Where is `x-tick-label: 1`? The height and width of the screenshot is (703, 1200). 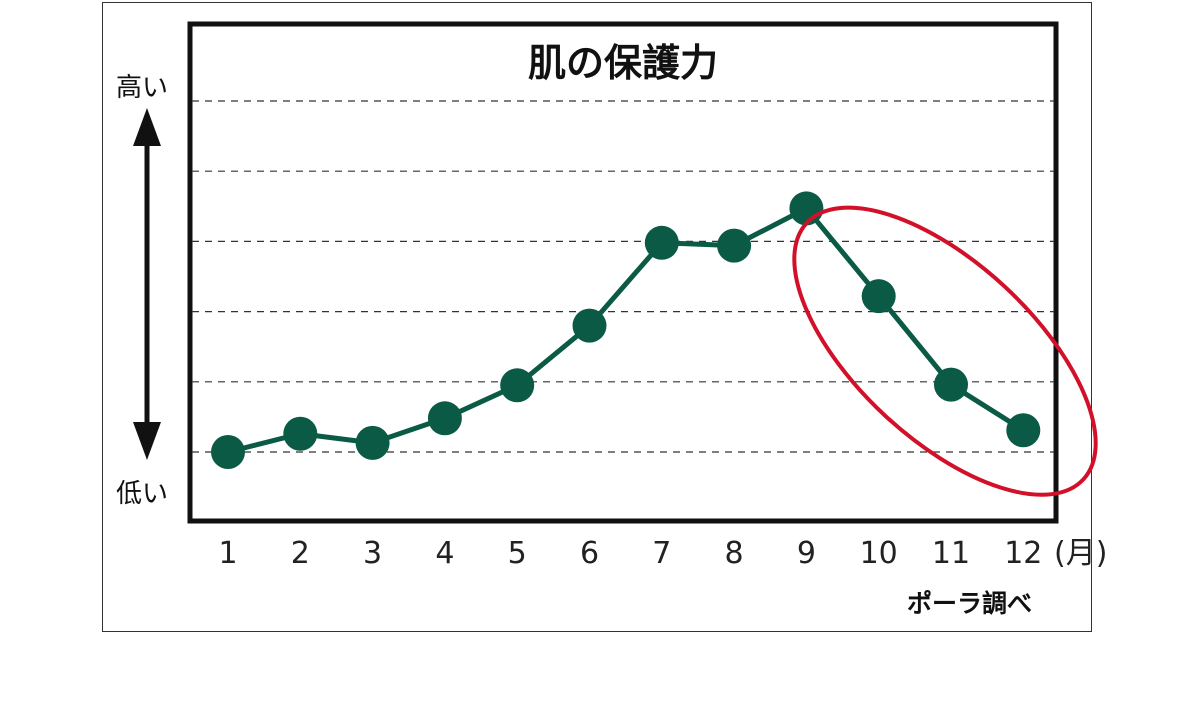 x-tick-label: 1 is located at coordinates (227, 553).